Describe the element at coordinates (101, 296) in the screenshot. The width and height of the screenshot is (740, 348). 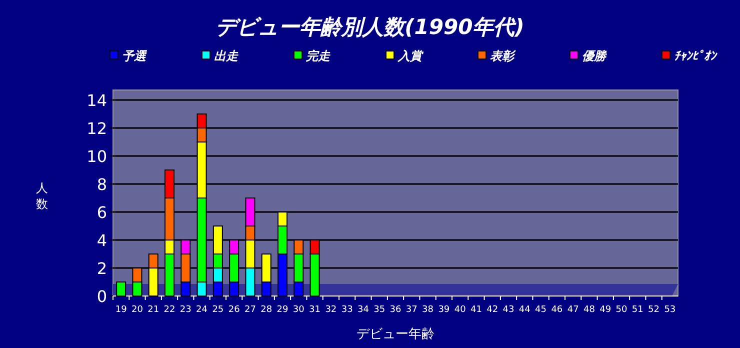
I see `y-tick-label: 0` at that location.